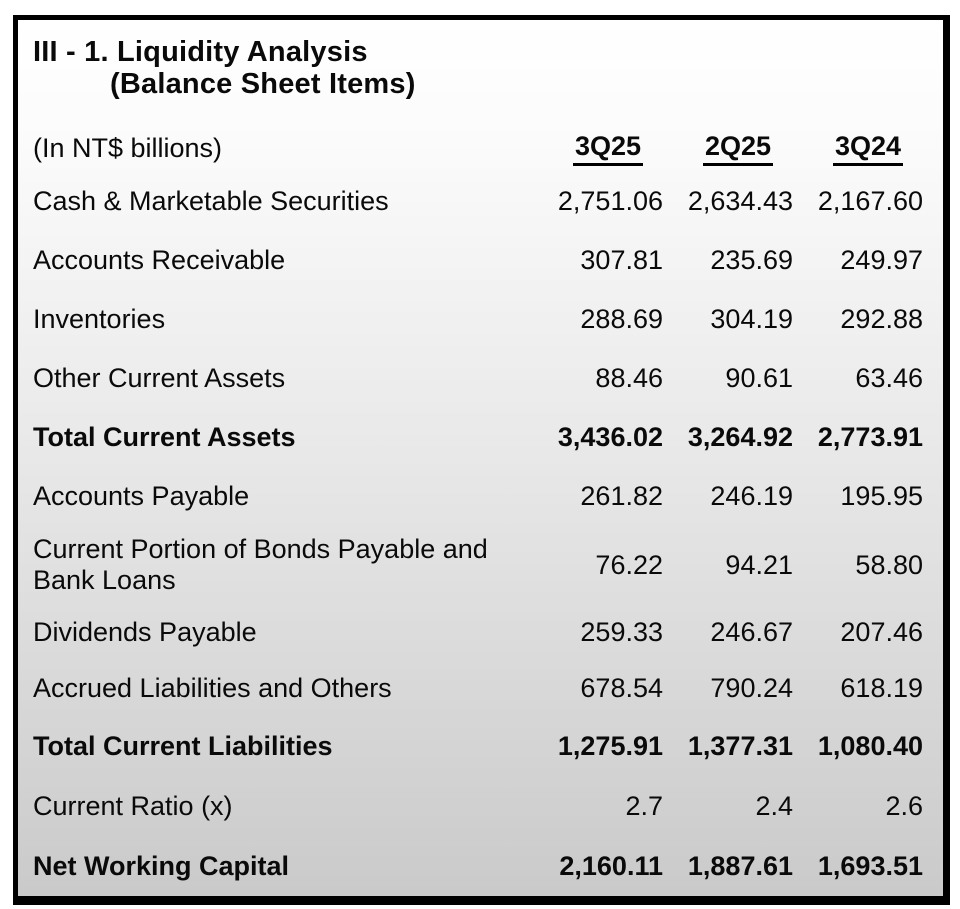  I want to click on row-value-3q24: 2,773.91, so click(870, 437).